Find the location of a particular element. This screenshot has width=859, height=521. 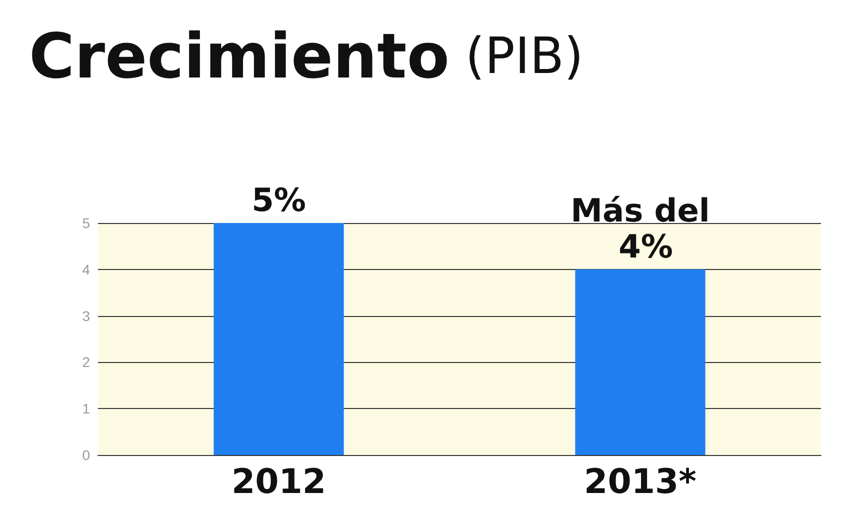

data-label: 5% is located at coordinates (279, 200).